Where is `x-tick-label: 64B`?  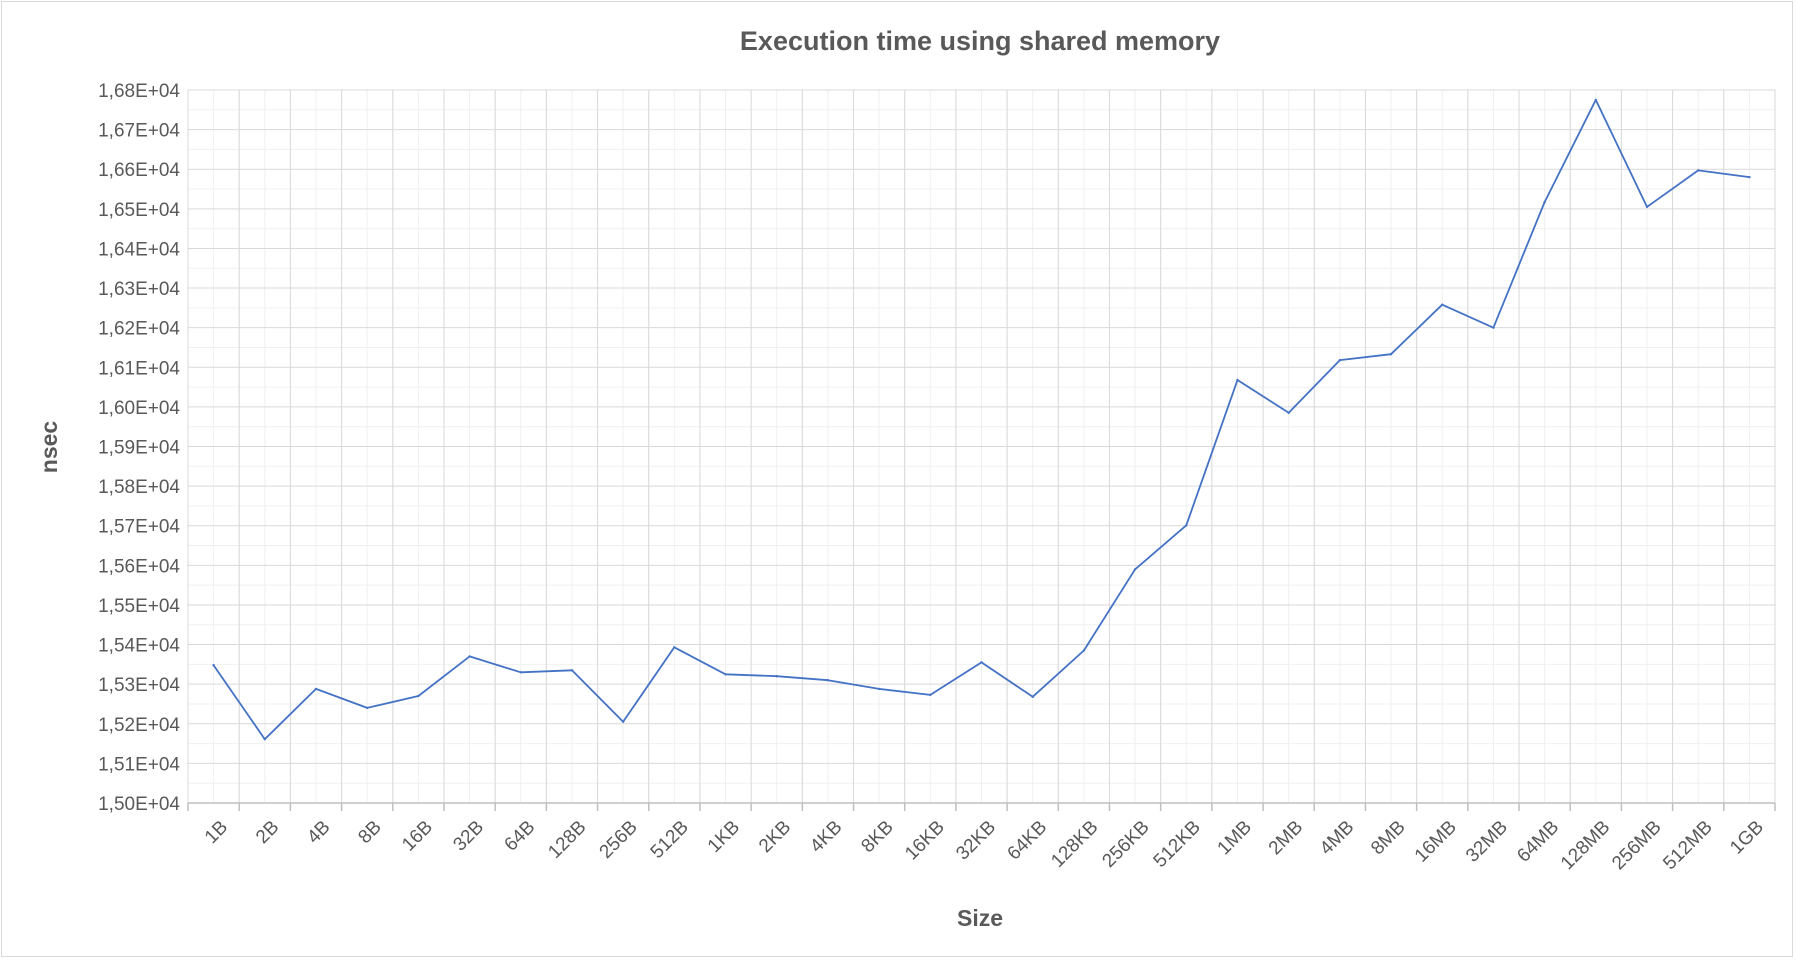 x-tick-label: 64B is located at coordinates (520, 836).